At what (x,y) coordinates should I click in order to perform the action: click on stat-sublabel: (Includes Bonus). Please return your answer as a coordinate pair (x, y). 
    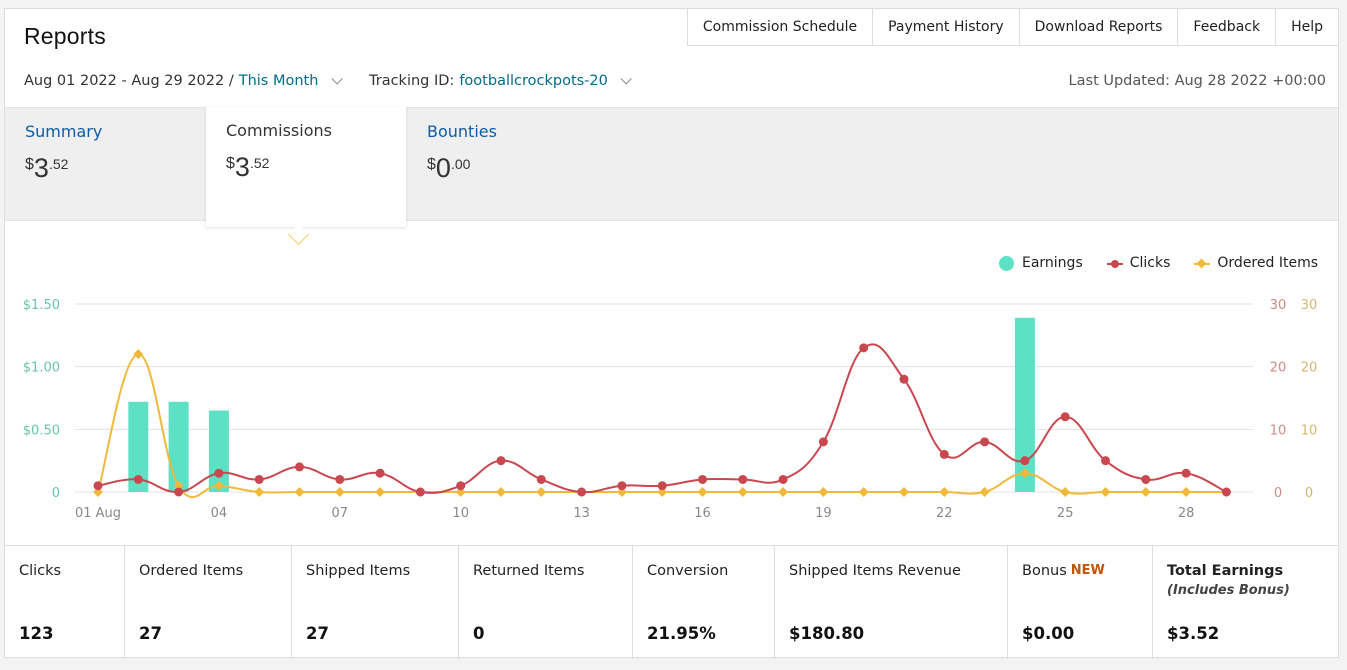
    Looking at the image, I should click on (1228, 590).